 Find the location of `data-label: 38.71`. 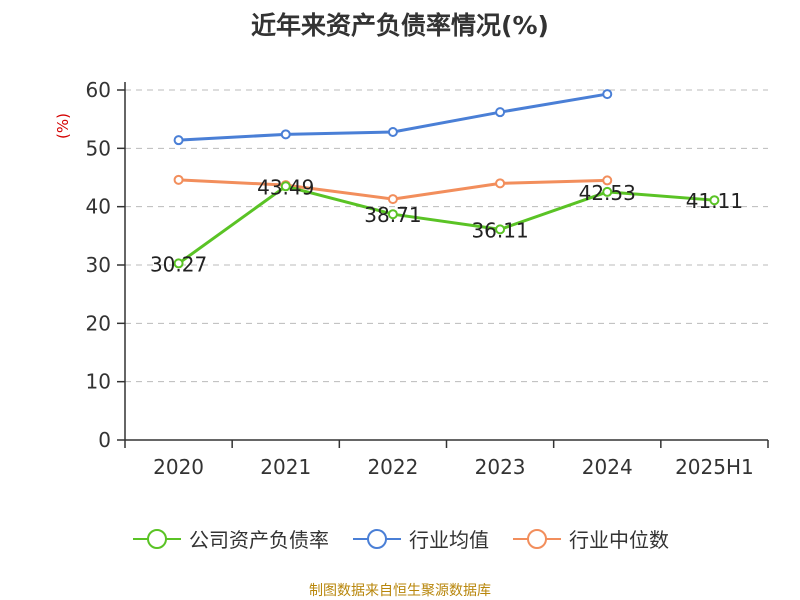

data-label: 38.71 is located at coordinates (392, 215).